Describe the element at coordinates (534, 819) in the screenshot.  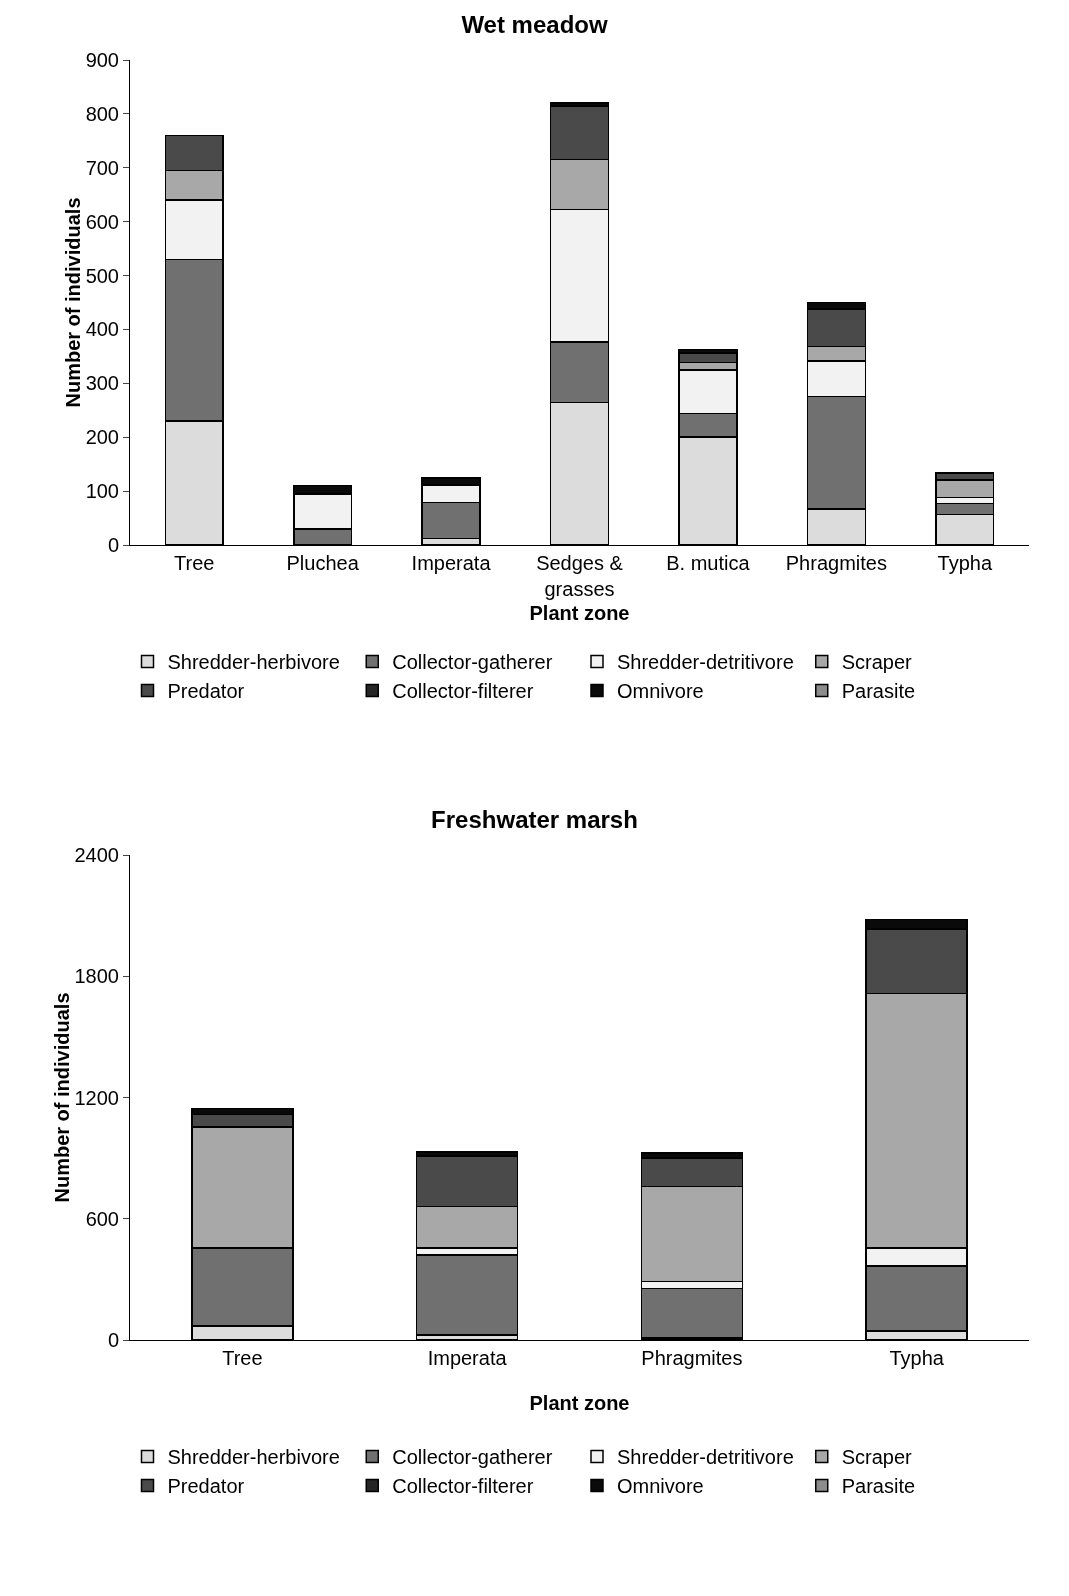
I see `chart-title: Freshwater marsh` at that location.